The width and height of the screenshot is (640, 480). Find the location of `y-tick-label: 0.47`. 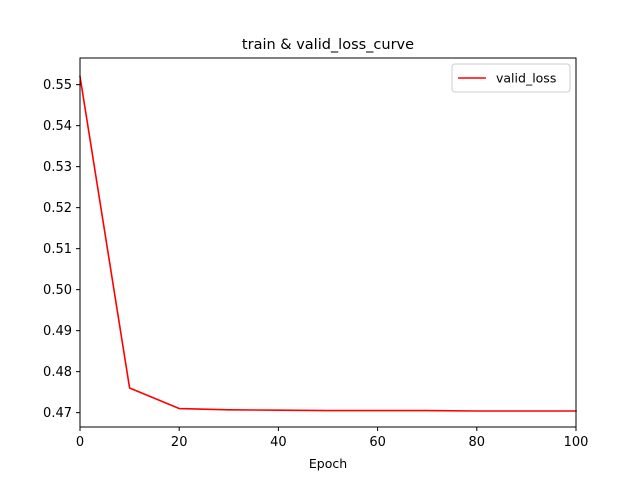

y-tick-label: 0.47 is located at coordinates (57, 413).